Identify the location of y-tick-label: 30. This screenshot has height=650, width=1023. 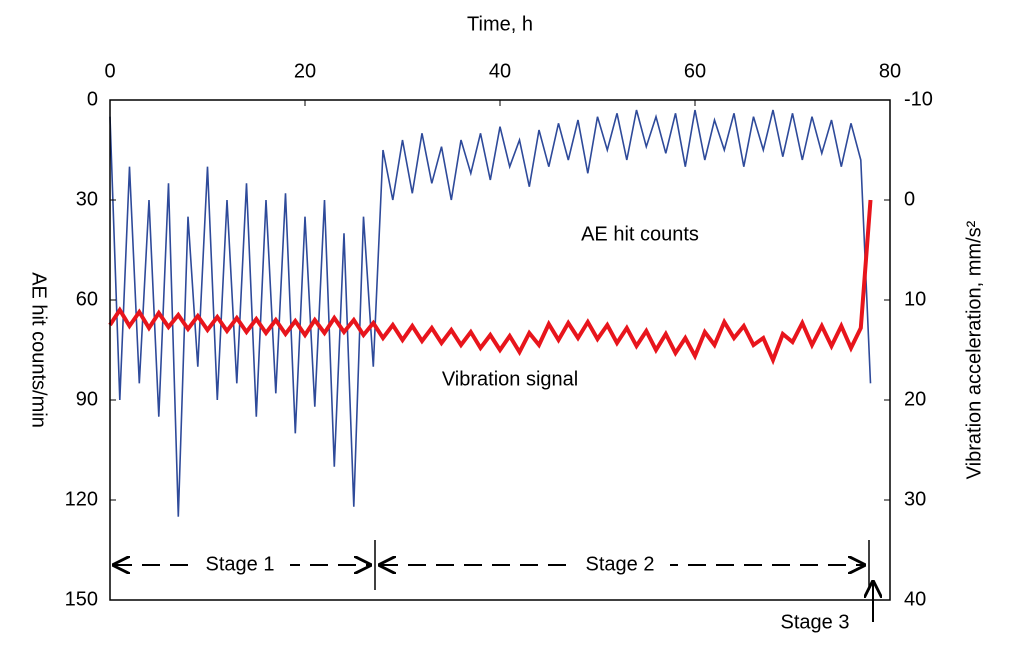
(87, 199).